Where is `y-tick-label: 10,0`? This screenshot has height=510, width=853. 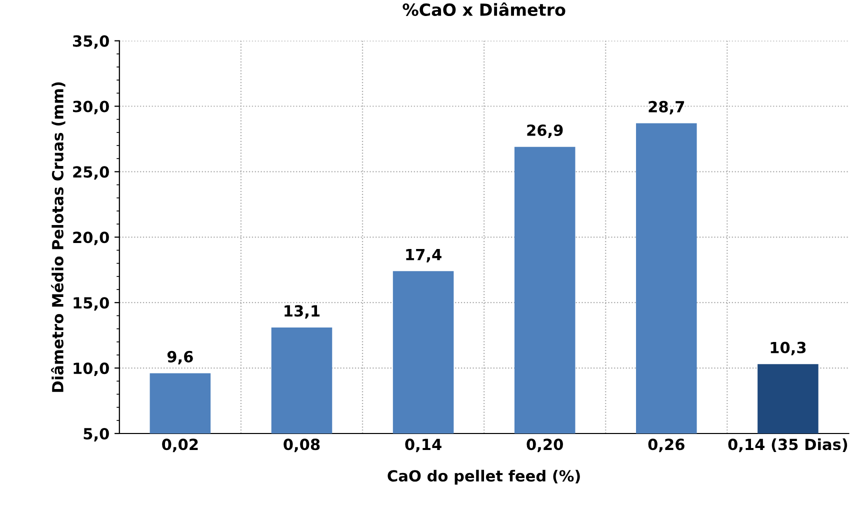 y-tick-label: 10,0 is located at coordinates (91, 369).